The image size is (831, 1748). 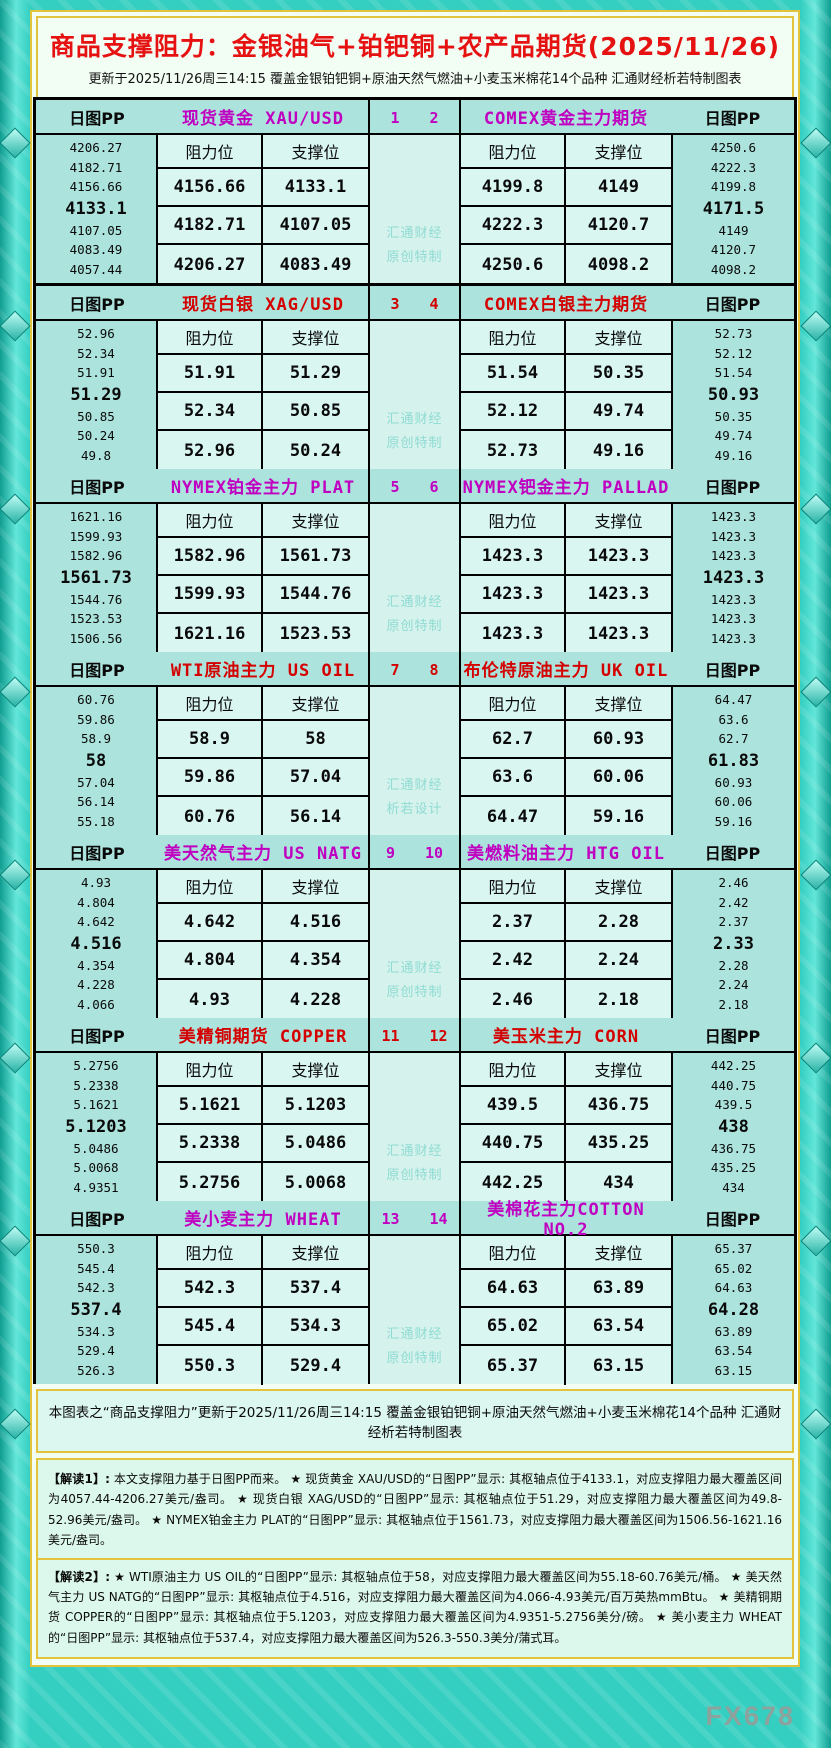 What do you see at coordinates (513, 412) in the screenshot?
I see `resistance-value: 52.12` at bounding box center [513, 412].